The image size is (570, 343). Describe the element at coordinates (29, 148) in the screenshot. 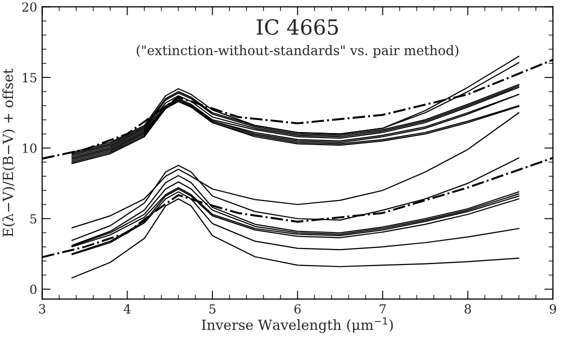

I see `y-tick-label: 10` at that location.